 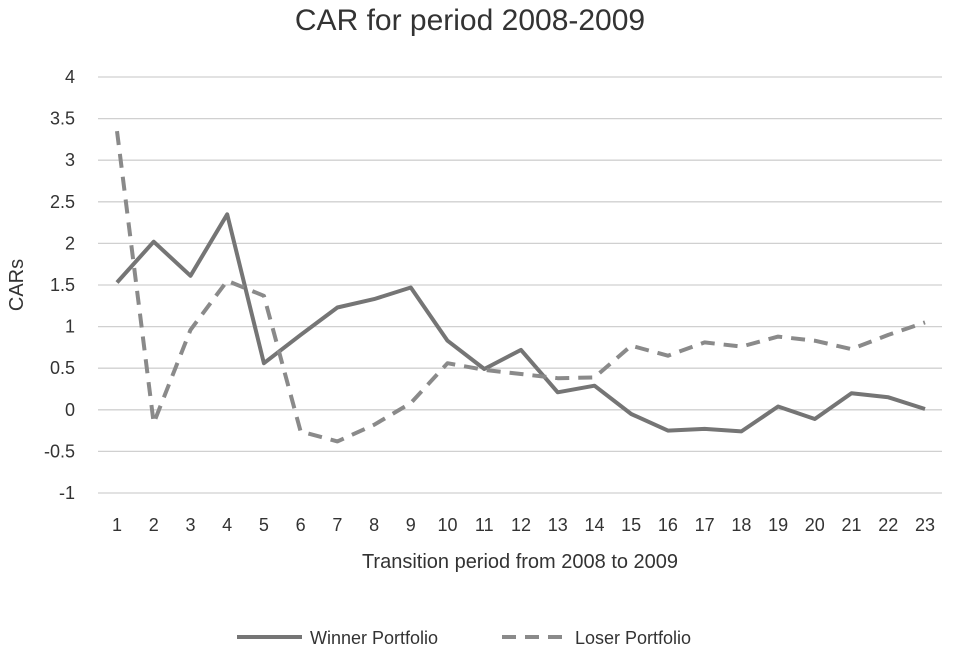 What do you see at coordinates (62, 119) in the screenshot?
I see `y-tick-label: 3.5` at bounding box center [62, 119].